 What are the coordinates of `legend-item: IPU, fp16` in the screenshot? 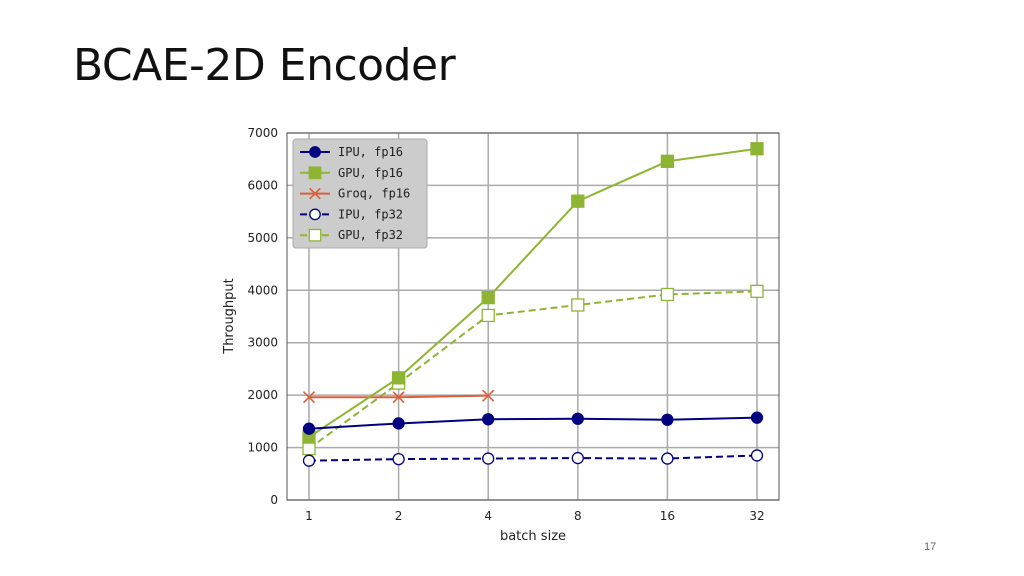 It's located at (351, 152).